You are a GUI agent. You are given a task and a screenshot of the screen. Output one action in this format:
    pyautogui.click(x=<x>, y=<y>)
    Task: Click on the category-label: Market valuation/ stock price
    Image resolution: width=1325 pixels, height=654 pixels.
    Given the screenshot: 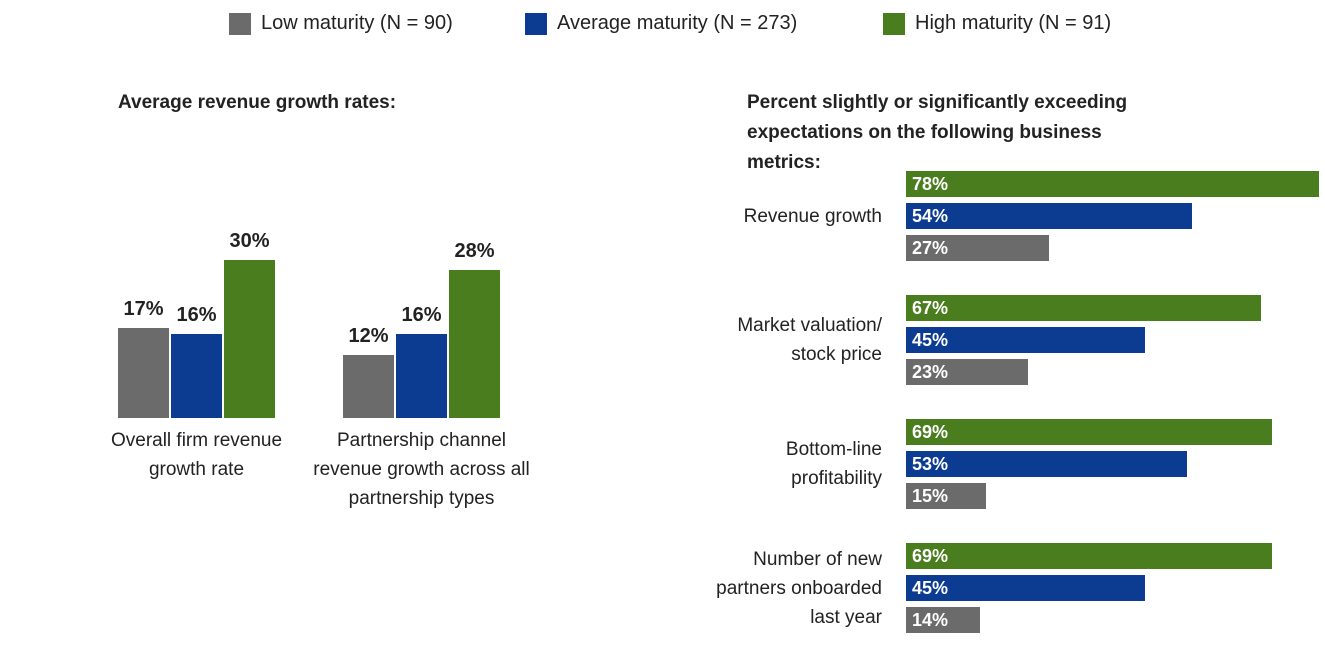 What is the action you would take?
    pyautogui.click(x=809, y=340)
    